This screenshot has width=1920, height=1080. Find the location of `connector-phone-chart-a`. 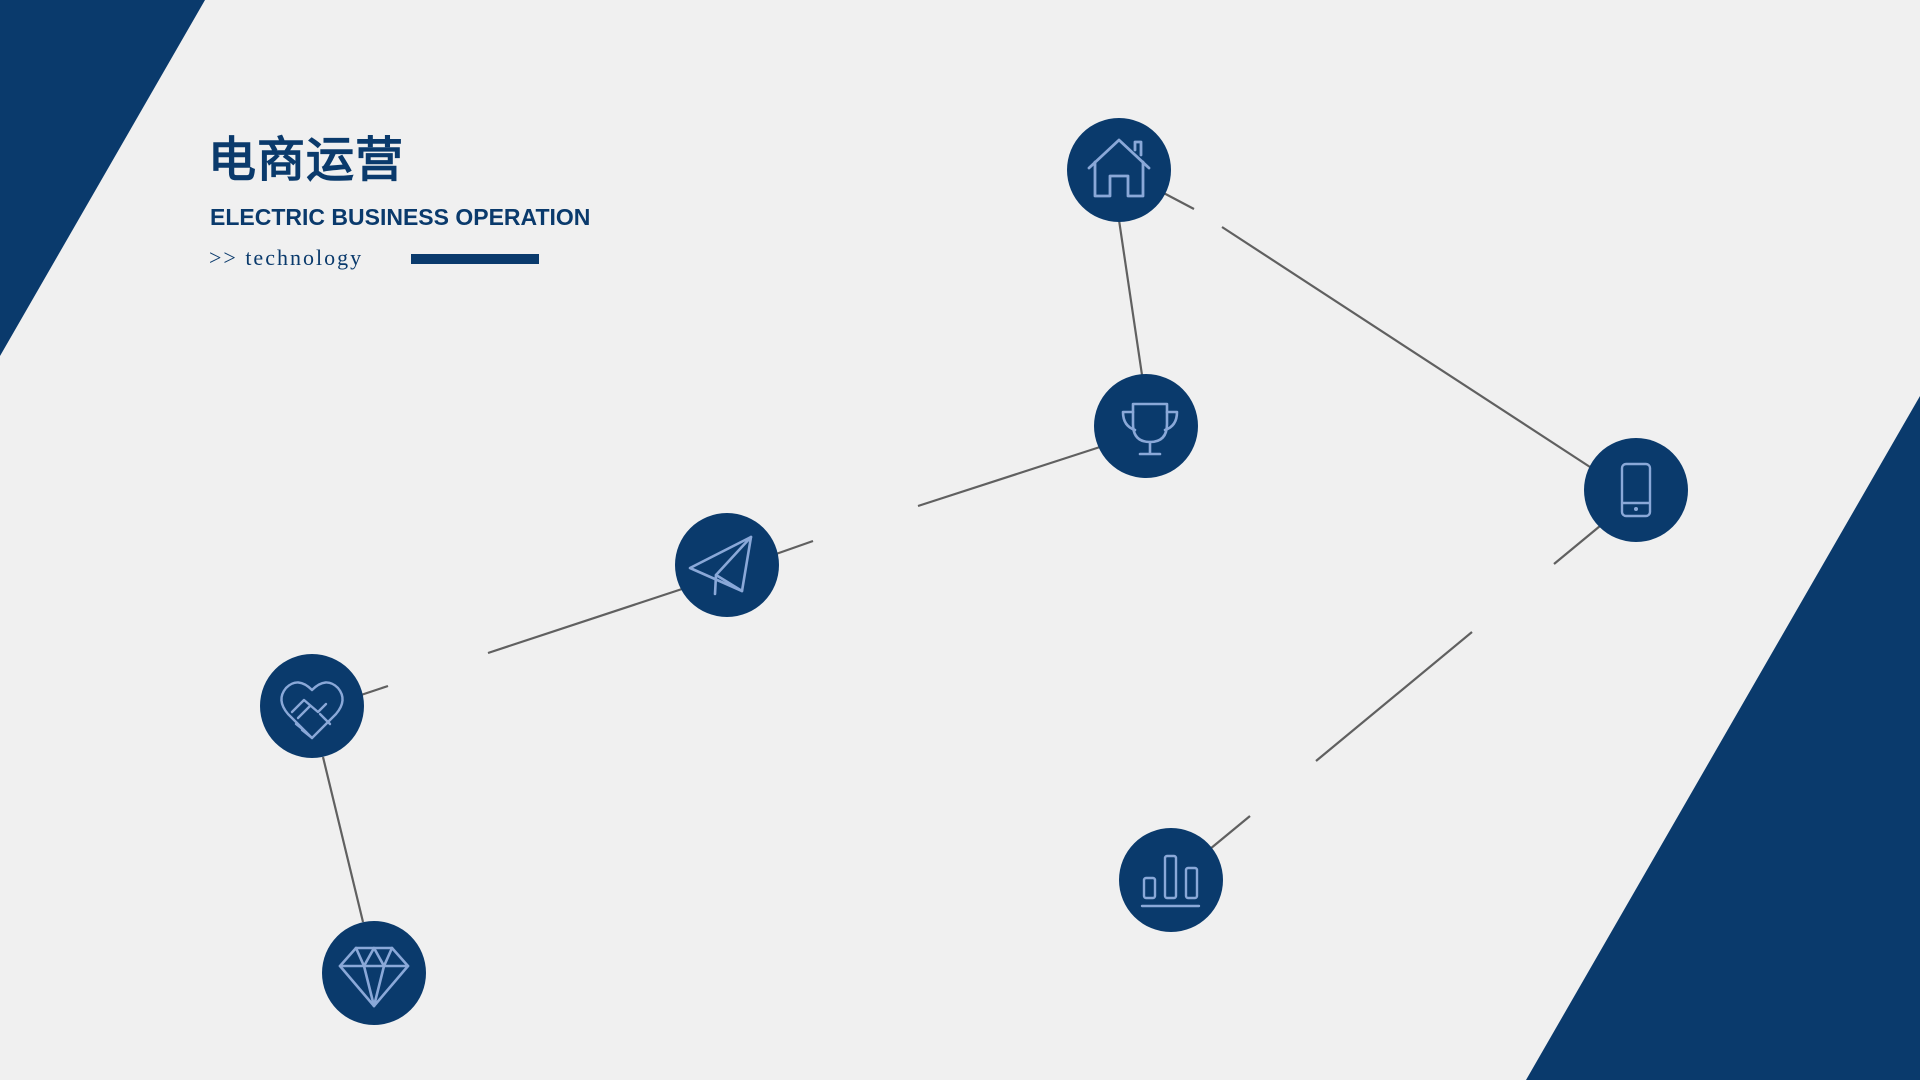

connector-phone-chart-a is located at coordinates (1577, 545).